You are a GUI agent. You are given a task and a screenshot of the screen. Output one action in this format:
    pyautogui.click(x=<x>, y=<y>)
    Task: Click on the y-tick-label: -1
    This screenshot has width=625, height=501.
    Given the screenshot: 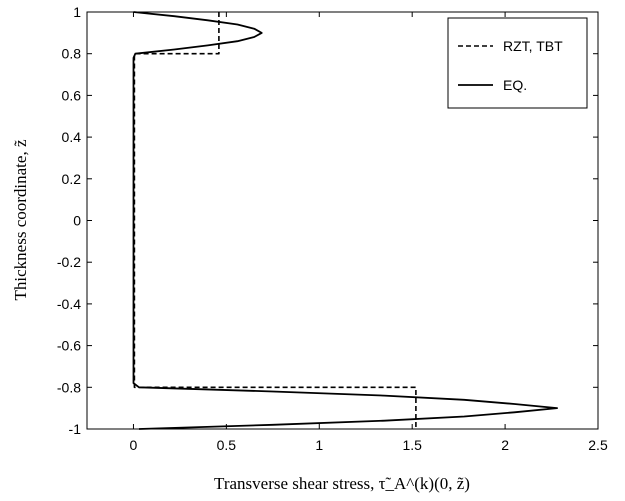 What is the action you would take?
    pyautogui.click(x=75, y=429)
    